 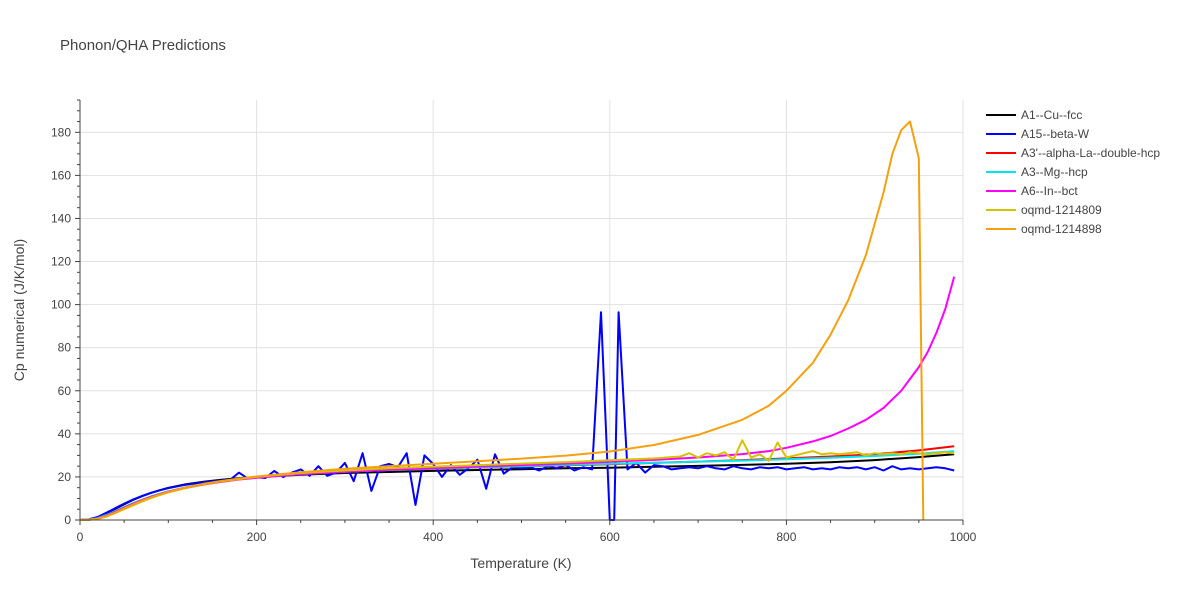 What do you see at coordinates (65, 434) in the screenshot?
I see `y-tick-label: 40` at bounding box center [65, 434].